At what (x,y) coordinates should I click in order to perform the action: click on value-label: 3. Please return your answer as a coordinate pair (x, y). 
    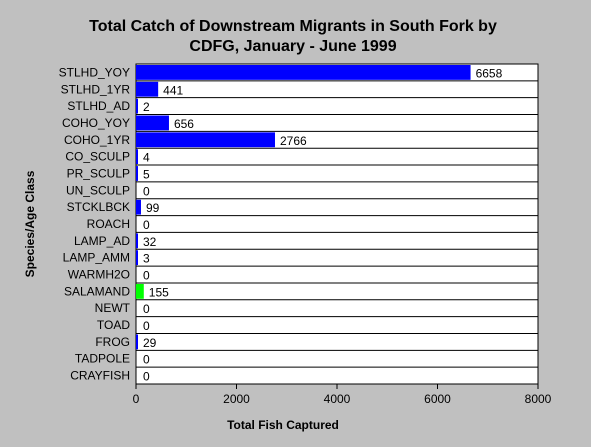
    Looking at the image, I should click on (146, 259).